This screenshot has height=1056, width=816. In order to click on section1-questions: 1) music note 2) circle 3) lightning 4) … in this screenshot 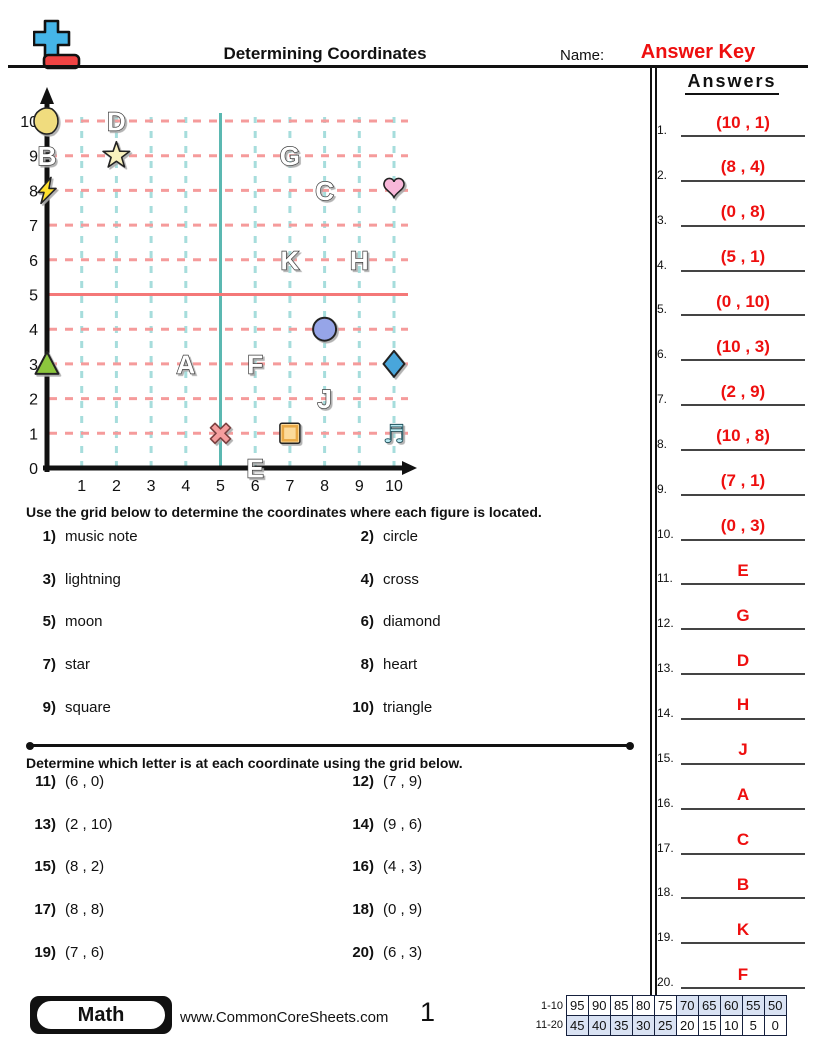, I will do `click(329, 634)`.